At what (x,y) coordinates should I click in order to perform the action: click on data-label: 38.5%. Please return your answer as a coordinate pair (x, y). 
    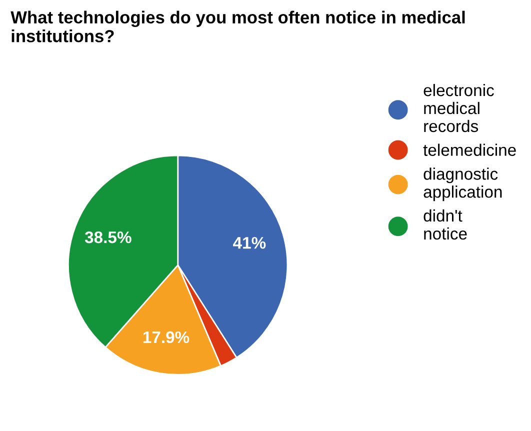
    Looking at the image, I should click on (108, 237).